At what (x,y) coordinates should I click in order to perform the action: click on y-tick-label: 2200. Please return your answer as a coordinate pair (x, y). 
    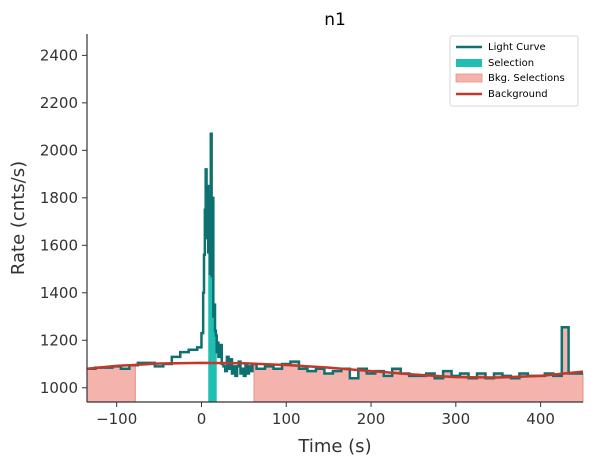
    Looking at the image, I should click on (59, 103).